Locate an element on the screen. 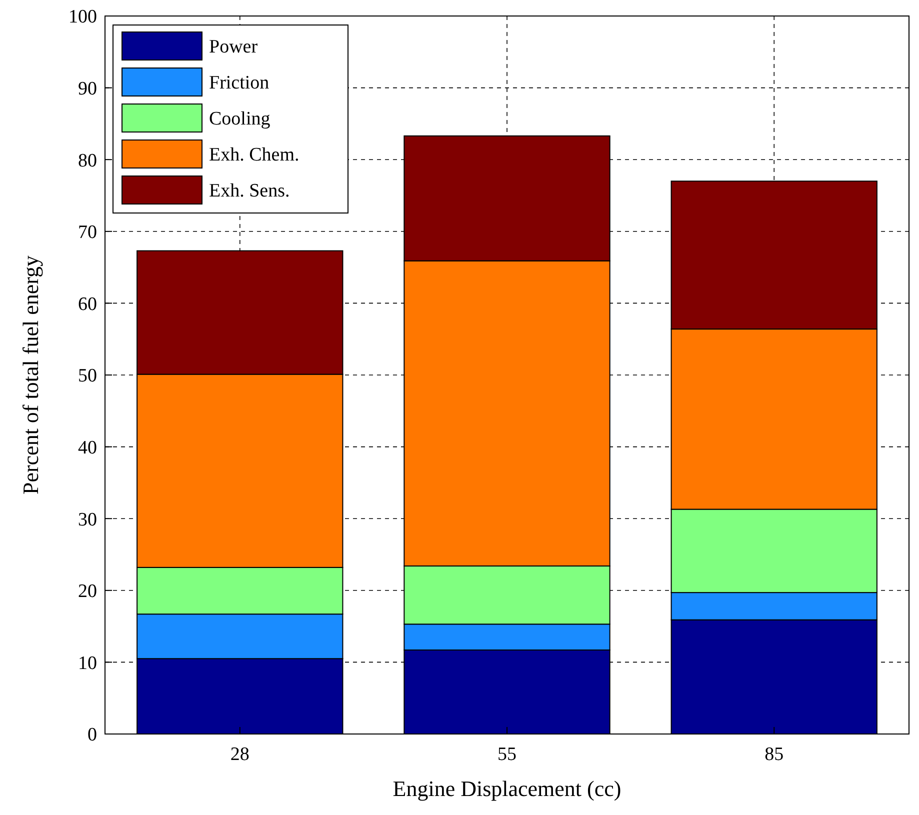 The width and height of the screenshot is (919, 815). y-tick-label: 80 is located at coordinates (87, 161).